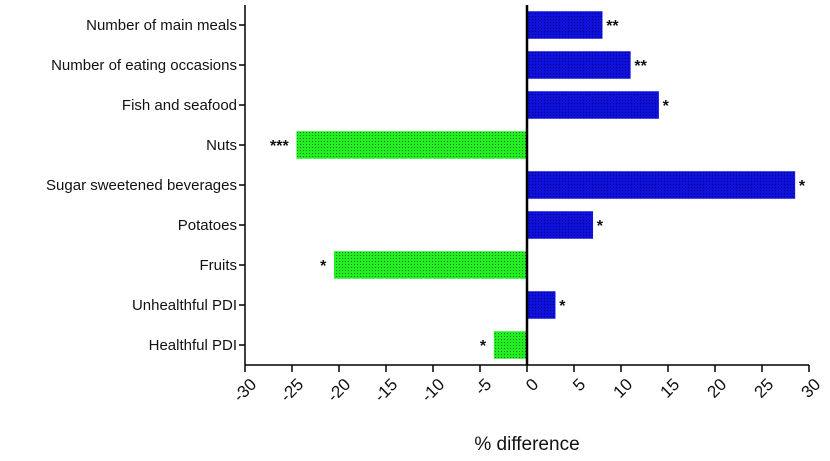 This screenshot has width=830, height=461. Describe the element at coordinates (432, 390) in the screenshot. I see `x-tick-label: -10` at that location.